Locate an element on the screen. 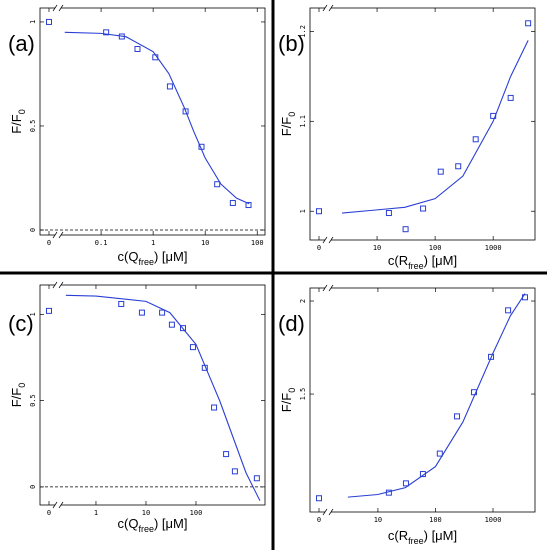  y-tick-label: 2 is located at coordinates (303, 301).